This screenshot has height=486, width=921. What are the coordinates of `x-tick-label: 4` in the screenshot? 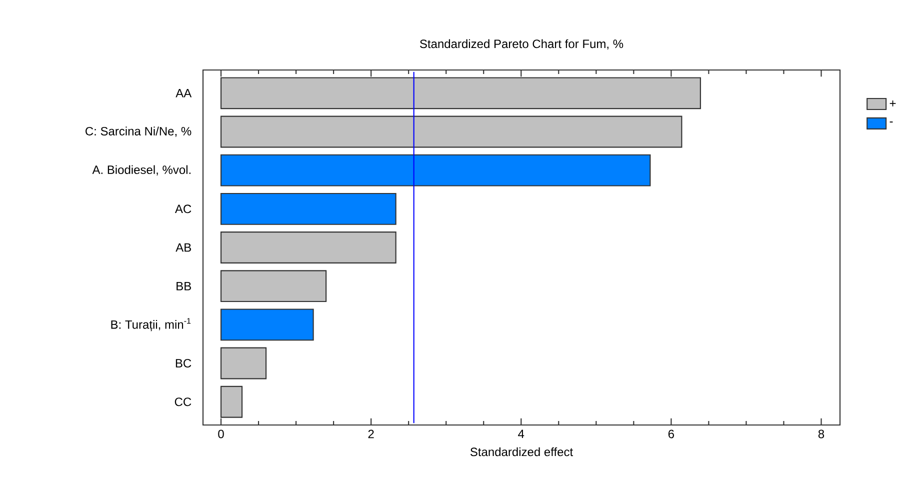 It's located at (521, 434).